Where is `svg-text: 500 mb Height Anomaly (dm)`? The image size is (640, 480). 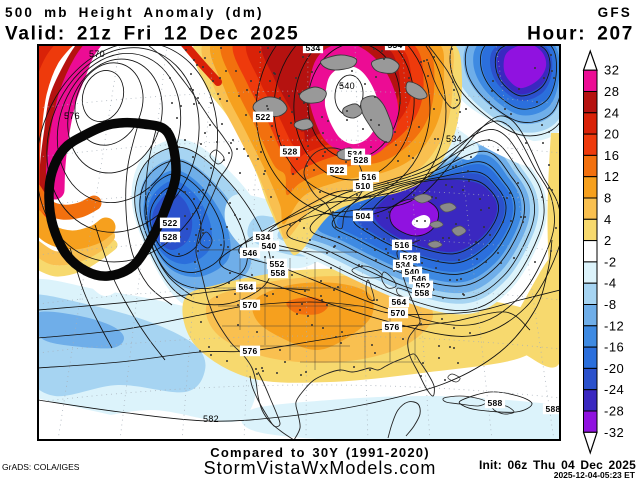 svg-text: 500 mb Height Anomaly (dm) is located at coordinates (134, 12).